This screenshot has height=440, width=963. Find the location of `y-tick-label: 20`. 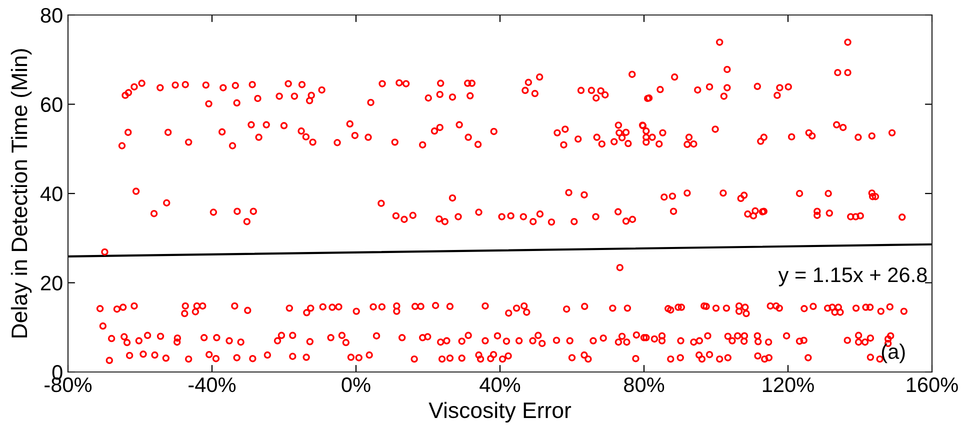

y-tick-label: 20 is located at coordinates (51, 283).